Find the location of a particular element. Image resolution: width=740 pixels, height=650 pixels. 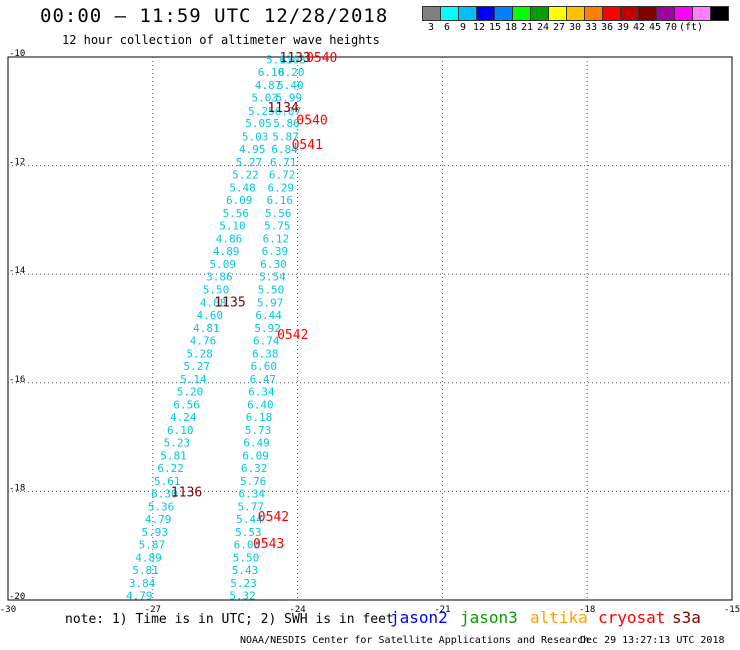

legend-jason2: jason2 is located at coordinates (419, 617).